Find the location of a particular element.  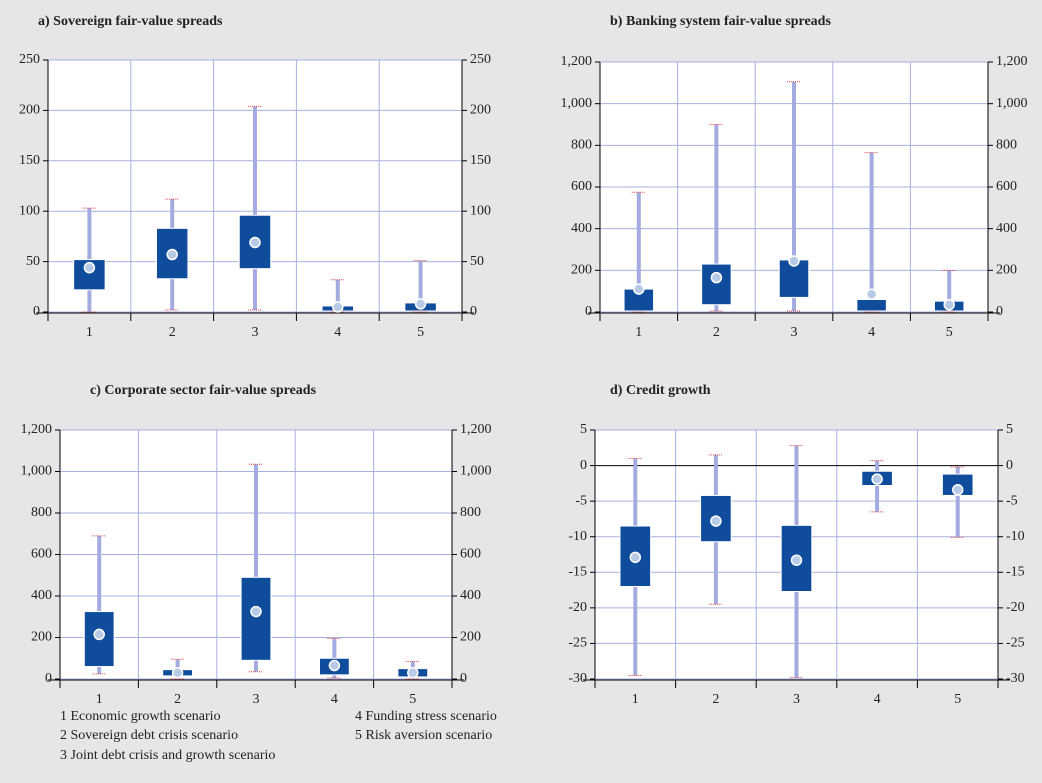

y-tick-label: -15 is located at coordinates (577, 572).